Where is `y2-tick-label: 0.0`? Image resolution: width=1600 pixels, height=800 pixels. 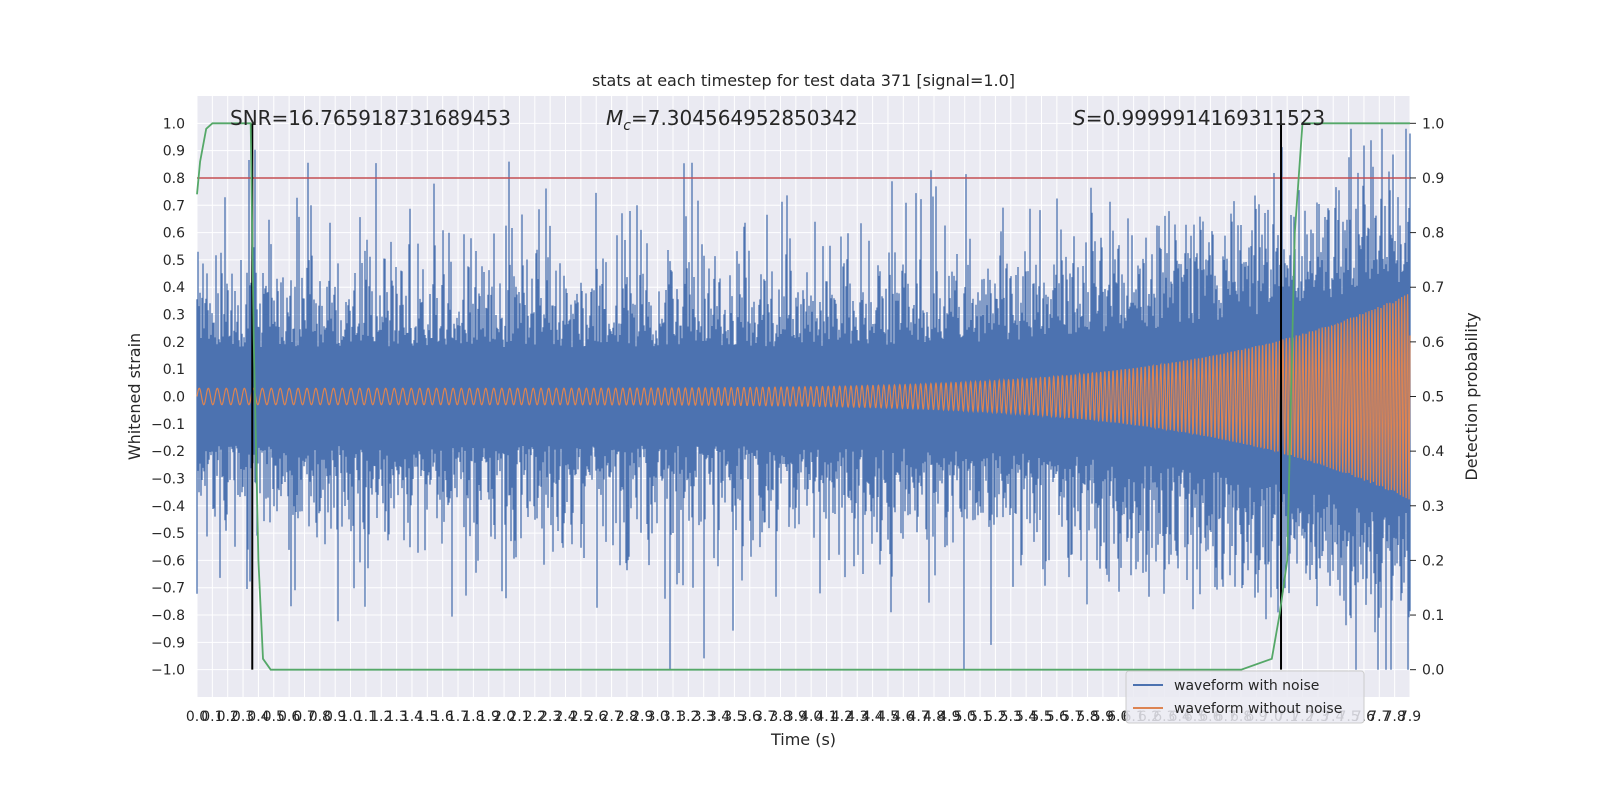
y2-tick-label: 0.0 is located at coordinates (1433, 671).